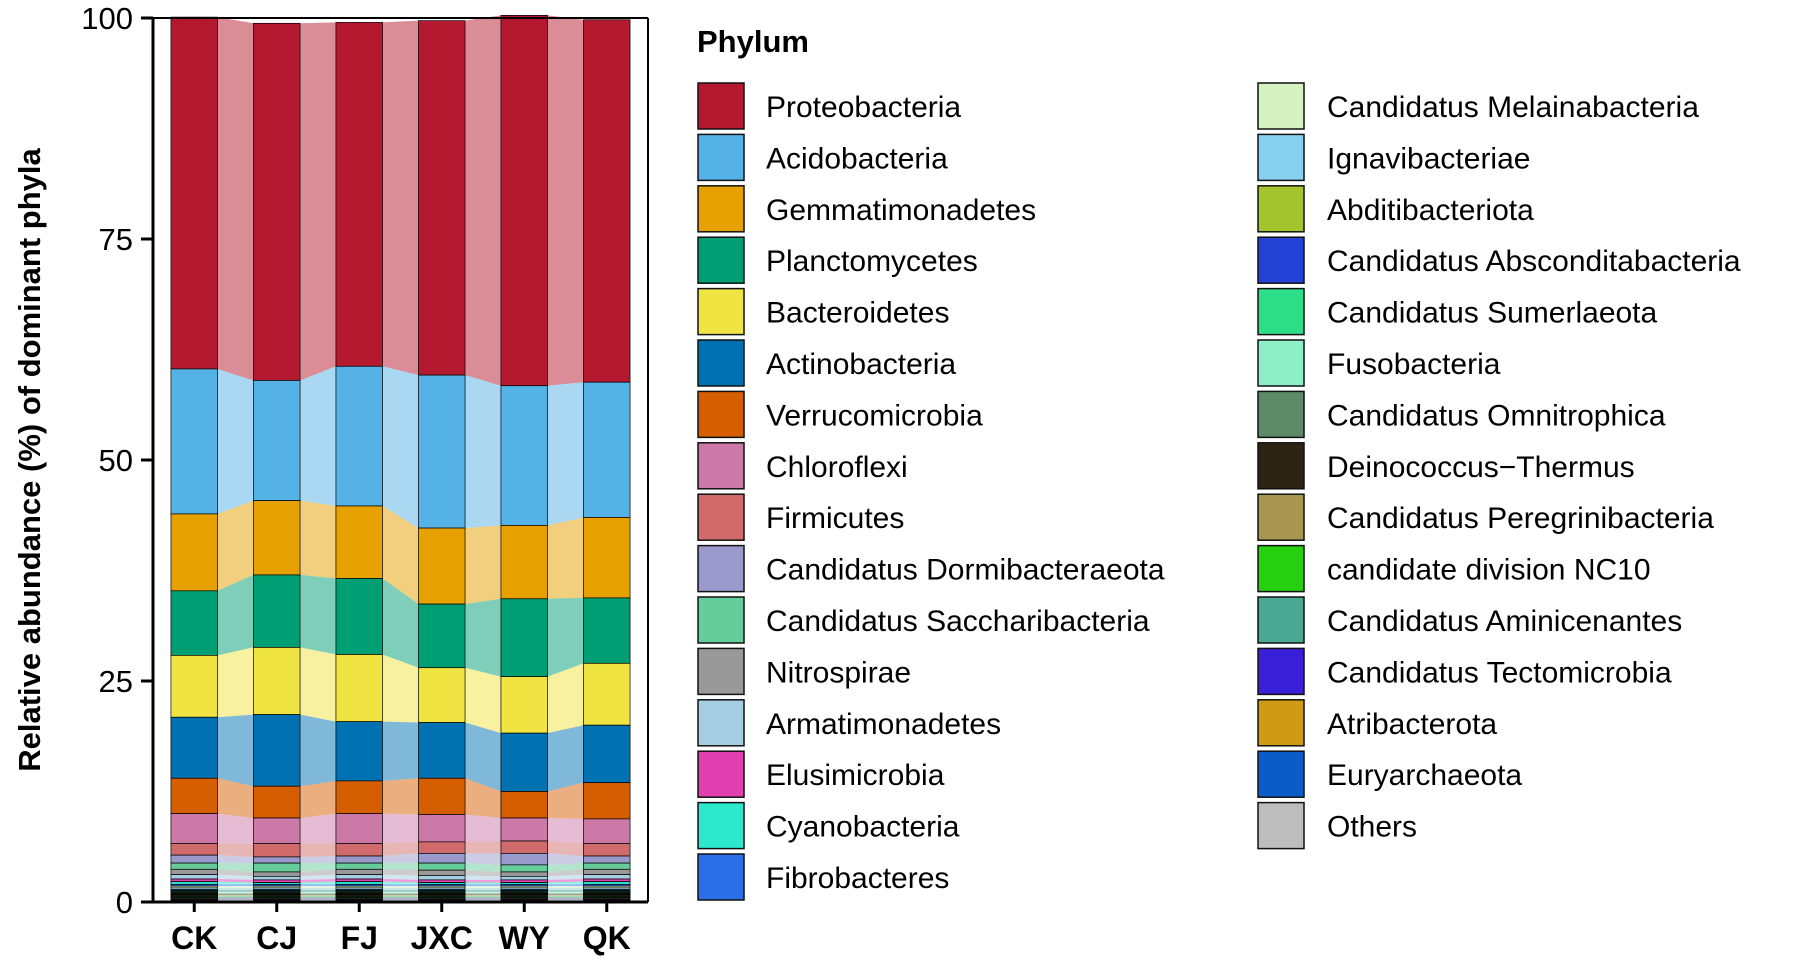  Describe the element at coordinates (565, 800) in the screenshot. I see `link-verrucomicrobia-wy` at that location.